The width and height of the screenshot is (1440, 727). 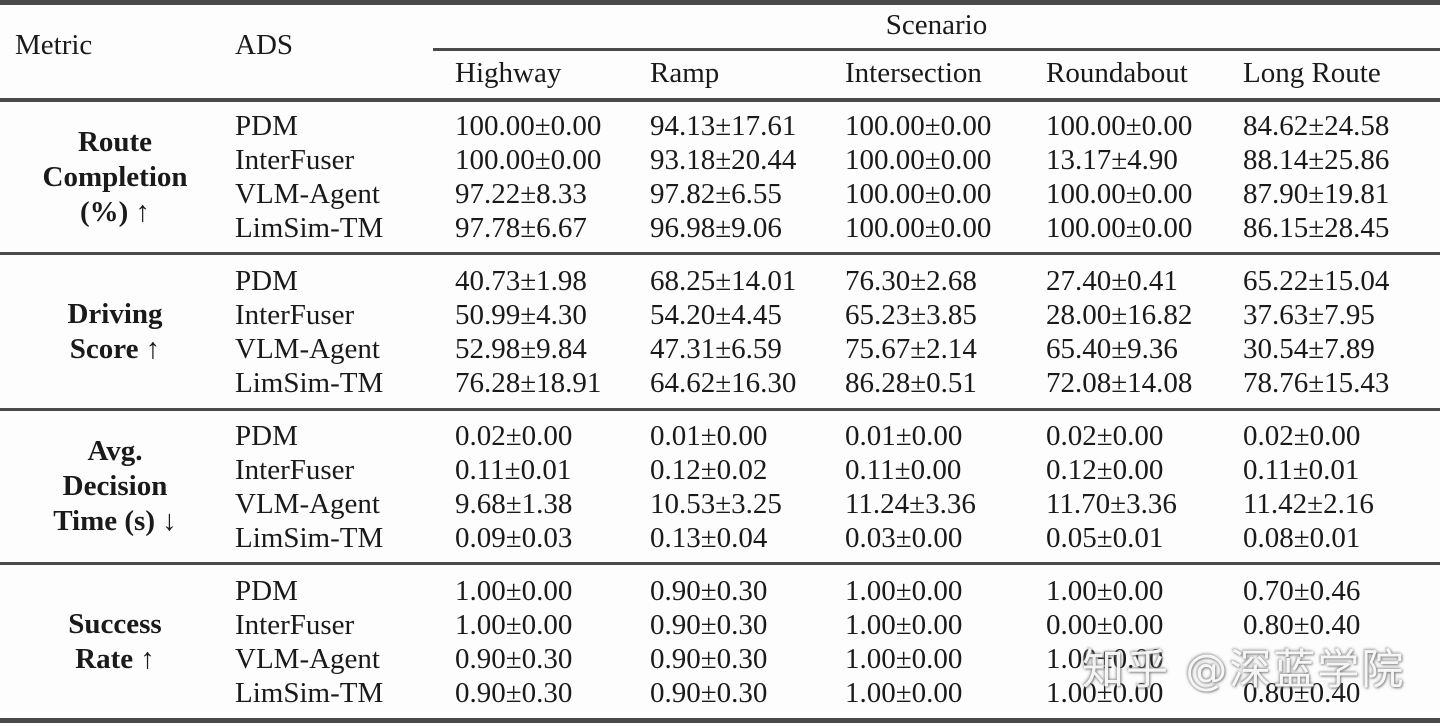 I want to click on header-rule, so click(x=720, y=100).